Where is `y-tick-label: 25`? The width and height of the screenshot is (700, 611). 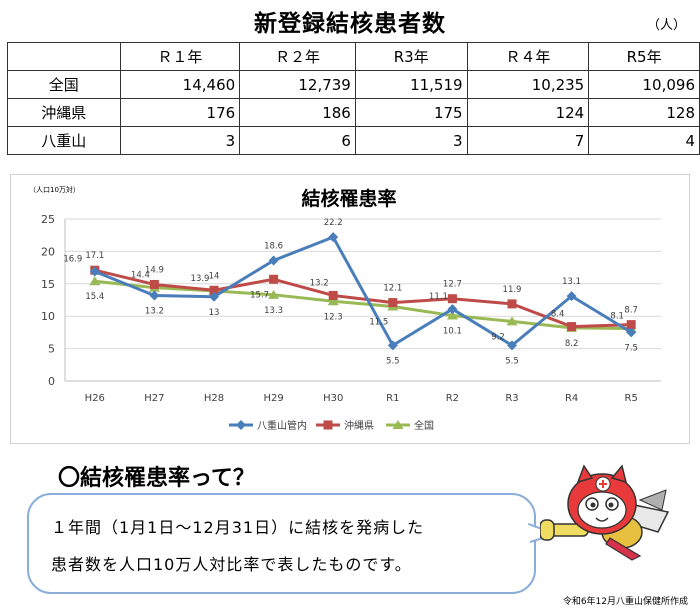 y-tick-label: 25 is located at coordinates (48, 219).